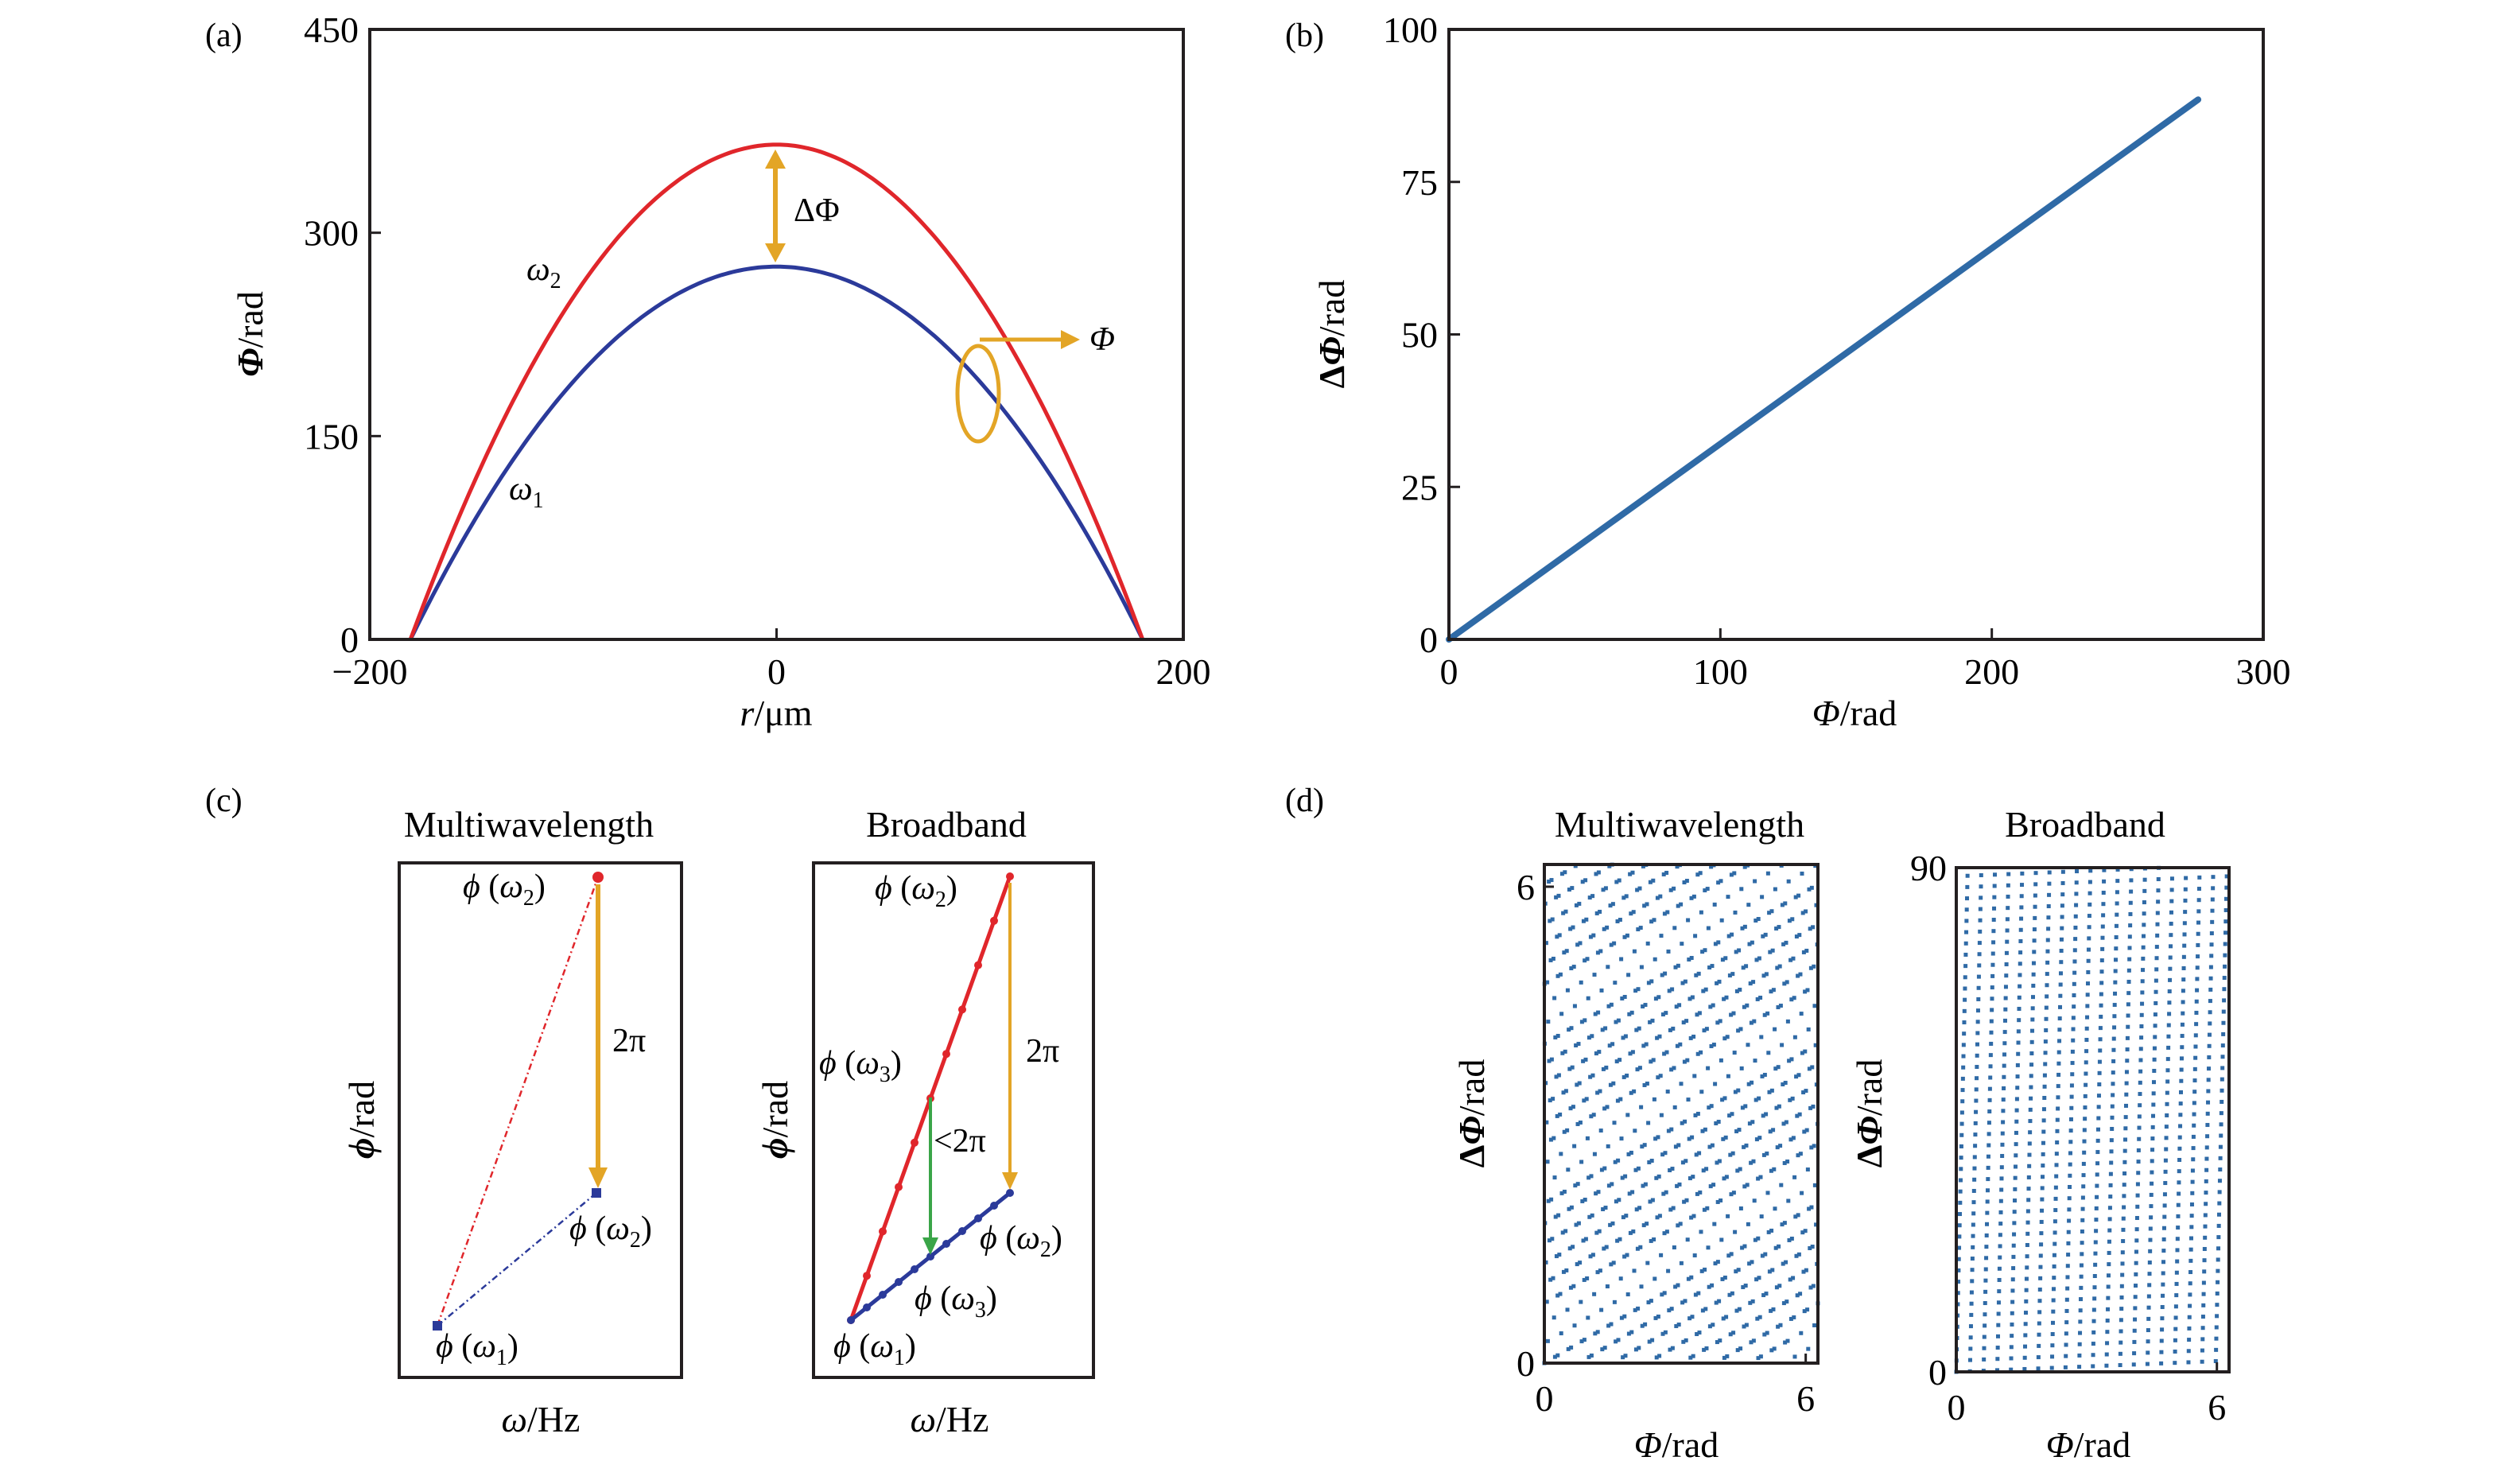  Describe the element at coordinates (1666, 1143) in the screenshot. I see `d1-ticks: 0 606` at that location.